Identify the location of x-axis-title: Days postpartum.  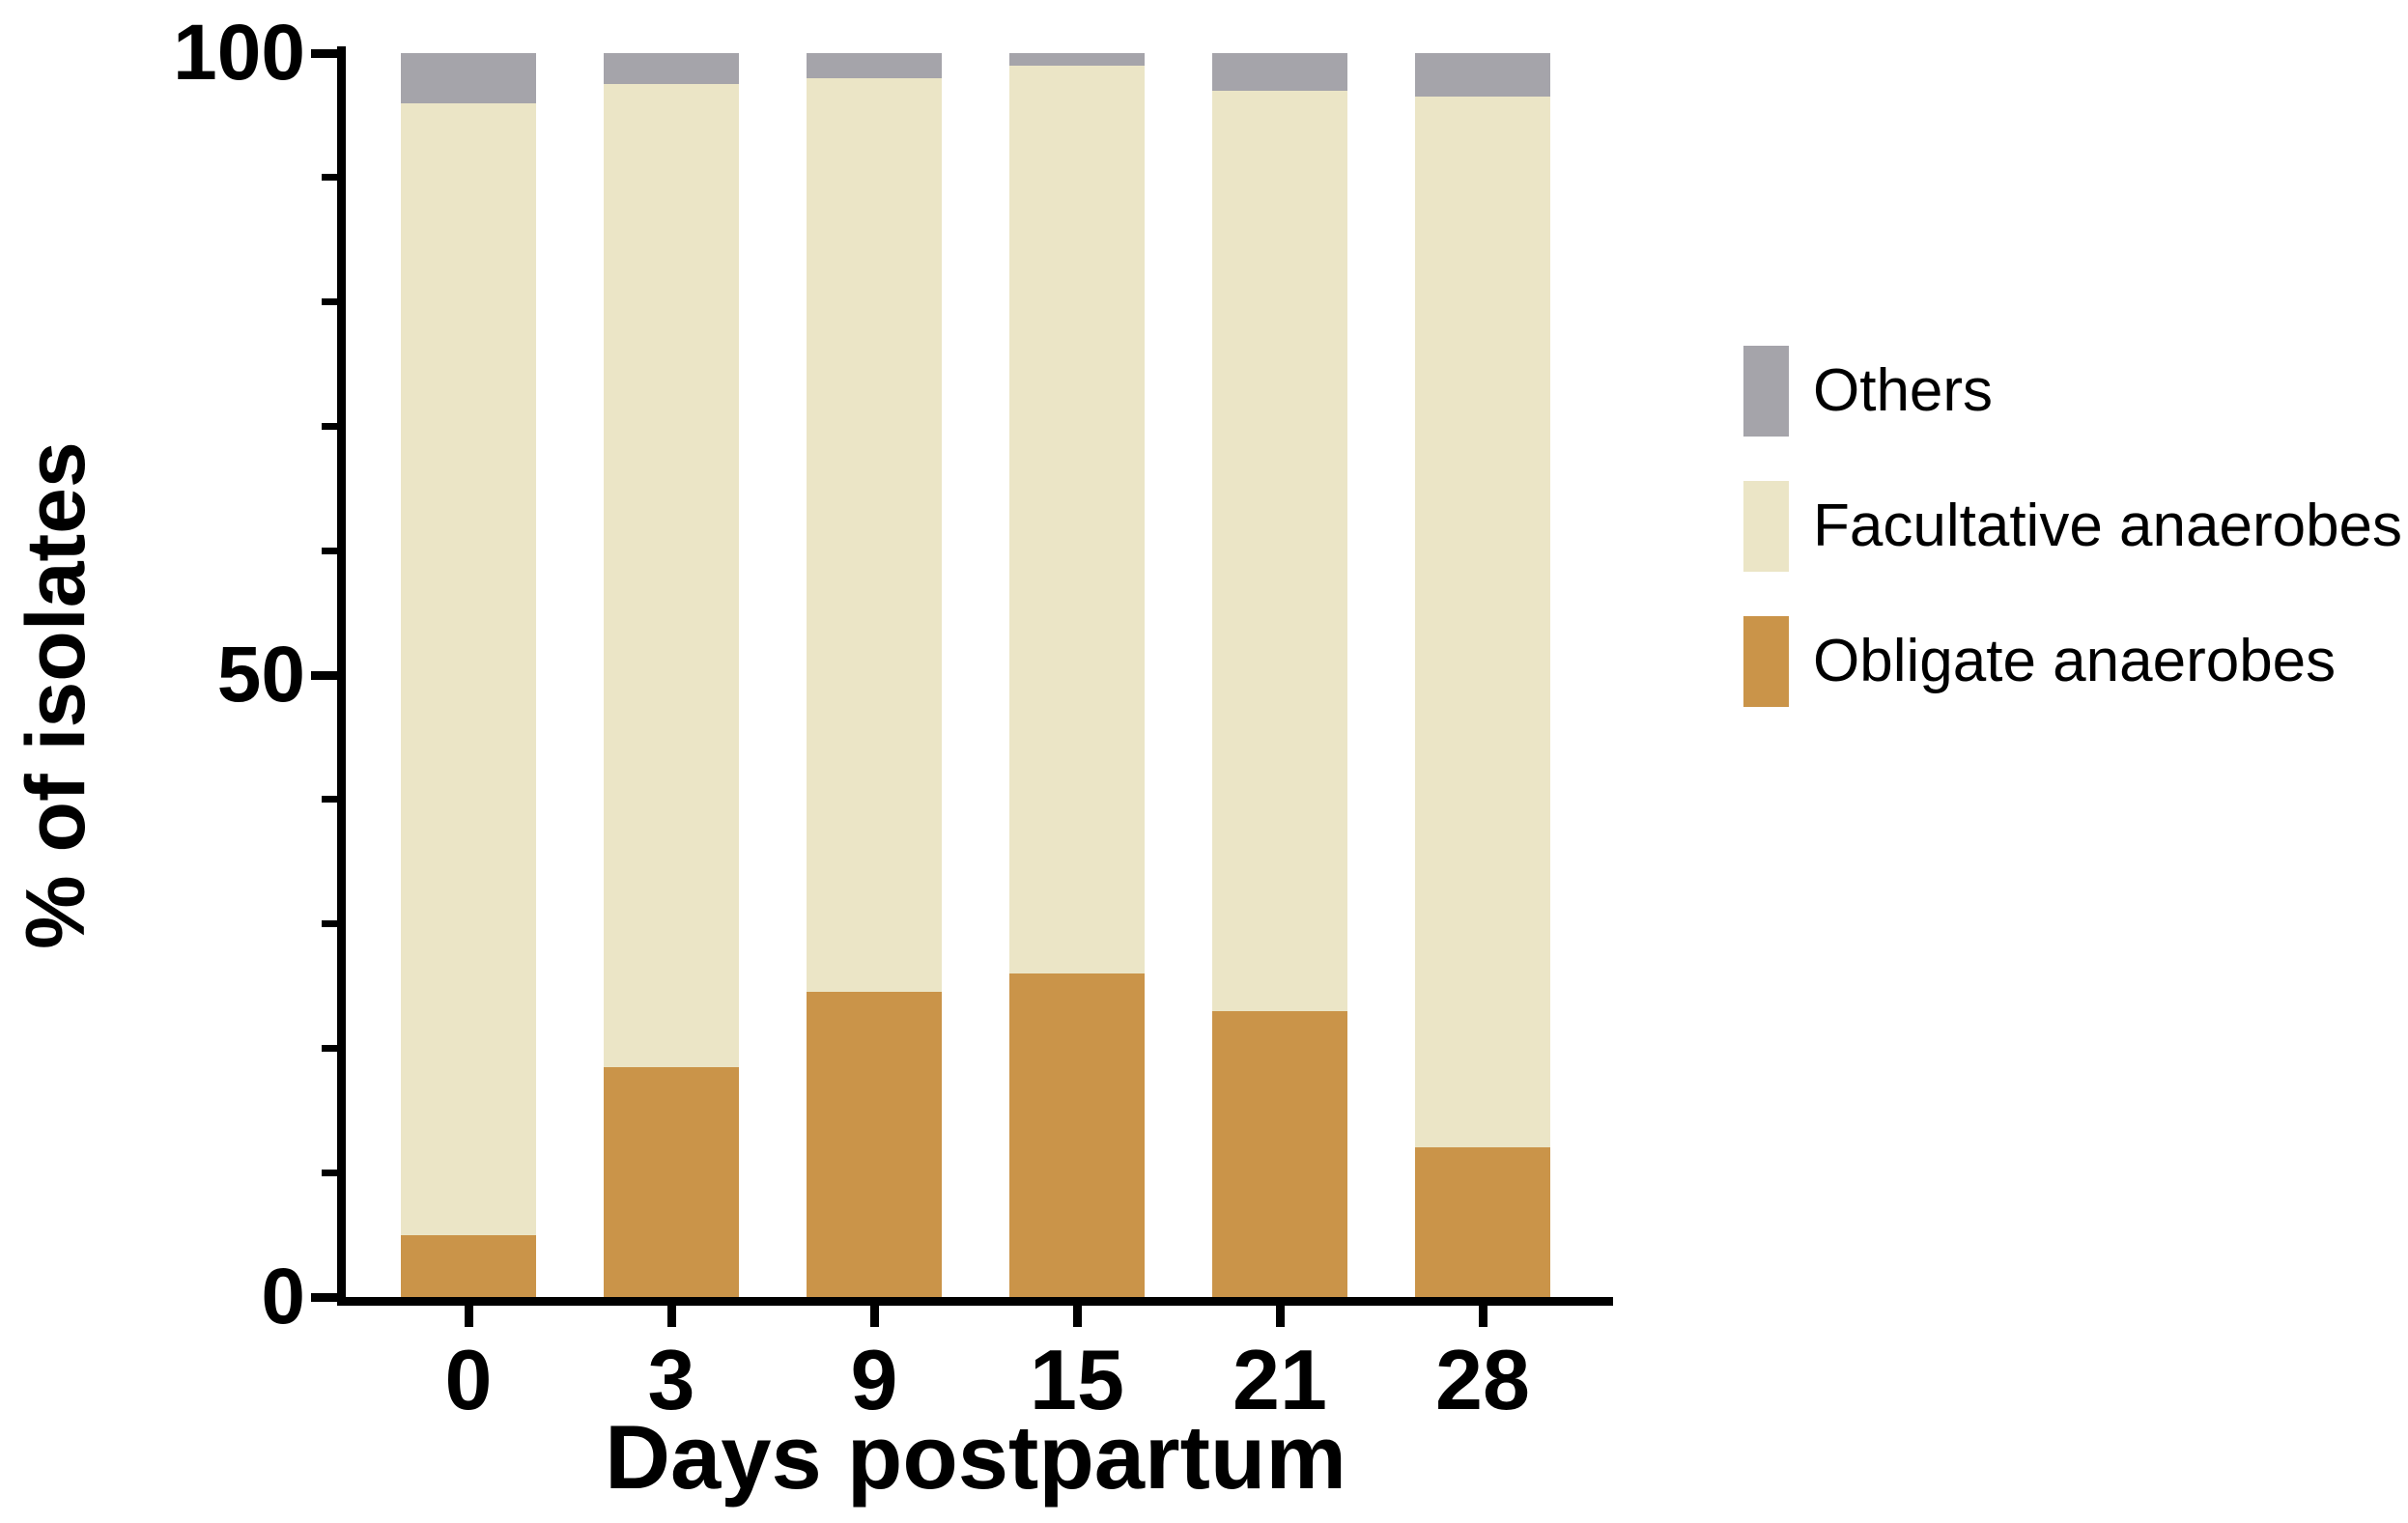
(975, 1457).